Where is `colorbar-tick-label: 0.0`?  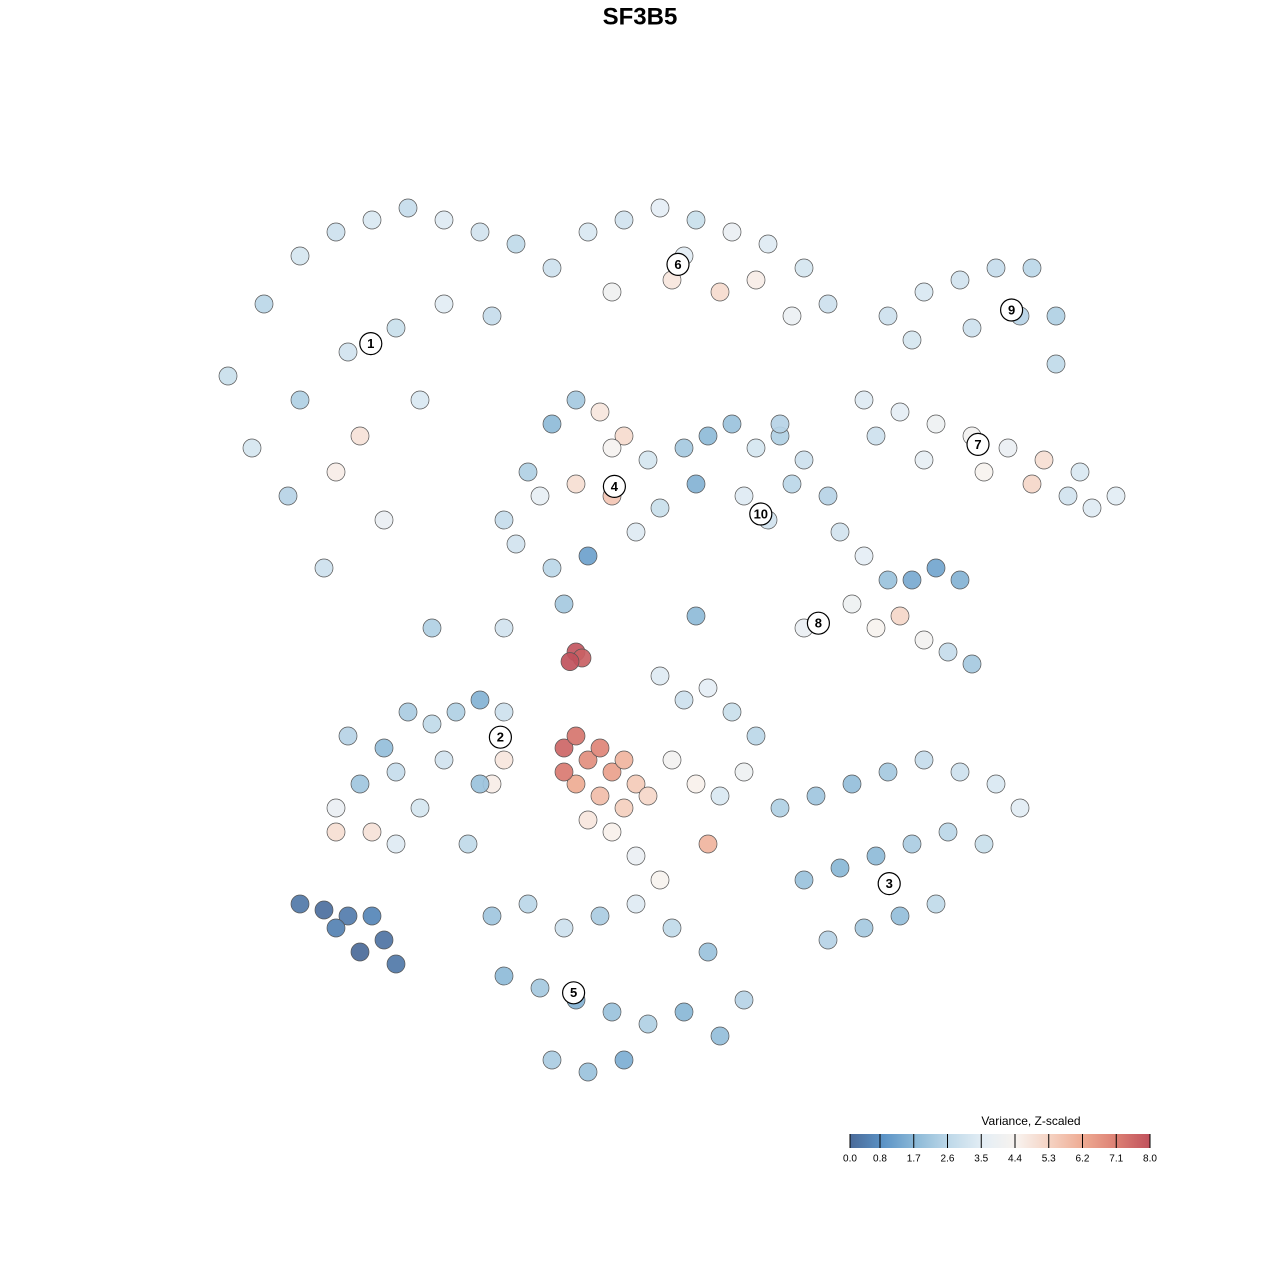 colorbar-tick-label: 0.0 is located at coordinates (850, 1159).